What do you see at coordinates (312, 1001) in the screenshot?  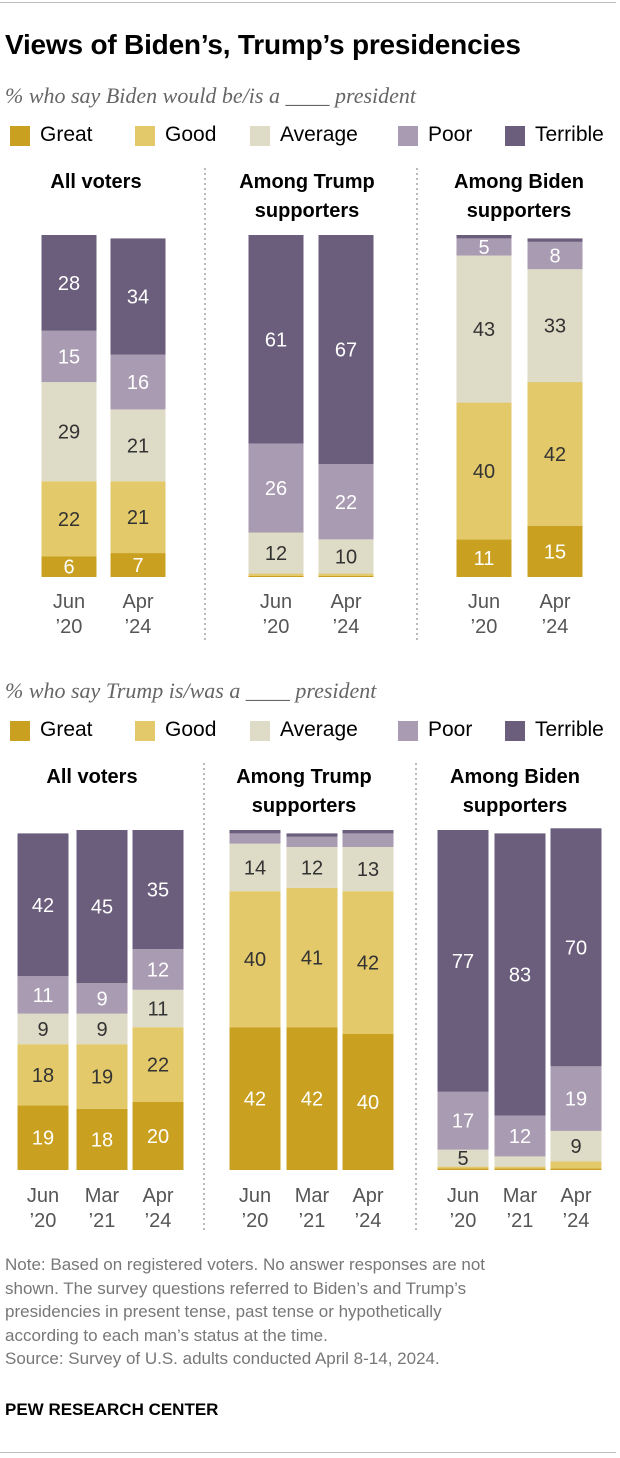 I see `bar-mar-21: 42 41 12` at bounding box center [312, 1001].